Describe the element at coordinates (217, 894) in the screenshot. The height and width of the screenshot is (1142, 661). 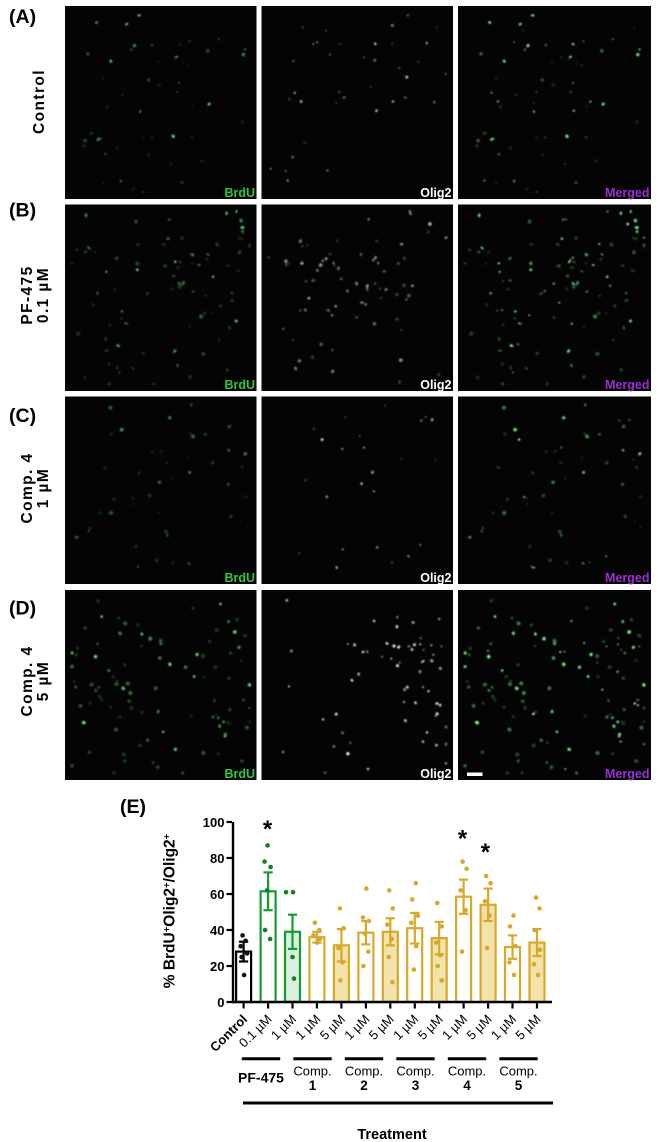
I see `svg-text: 60` at that location.